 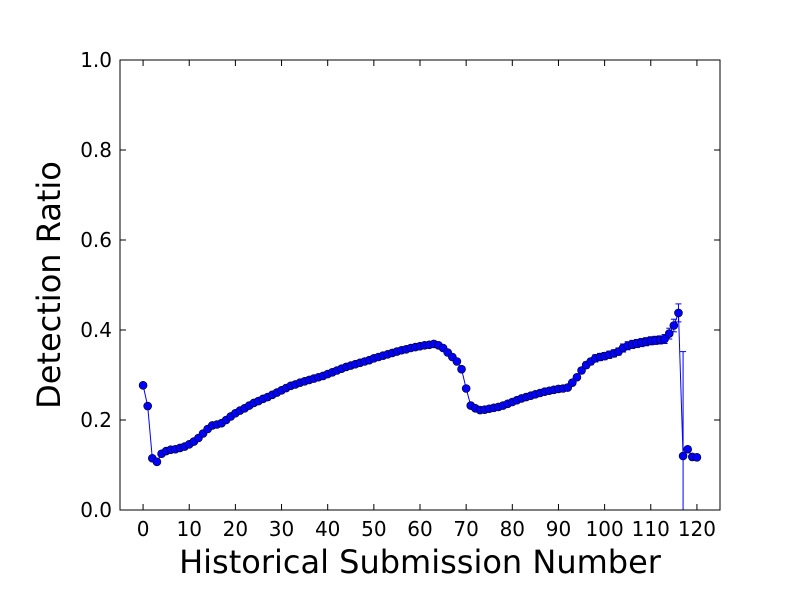 What do you see at coordinates (235, 529) in the screenshot?
I see `x-tick-label: 20` at bounding box center [235, 529].